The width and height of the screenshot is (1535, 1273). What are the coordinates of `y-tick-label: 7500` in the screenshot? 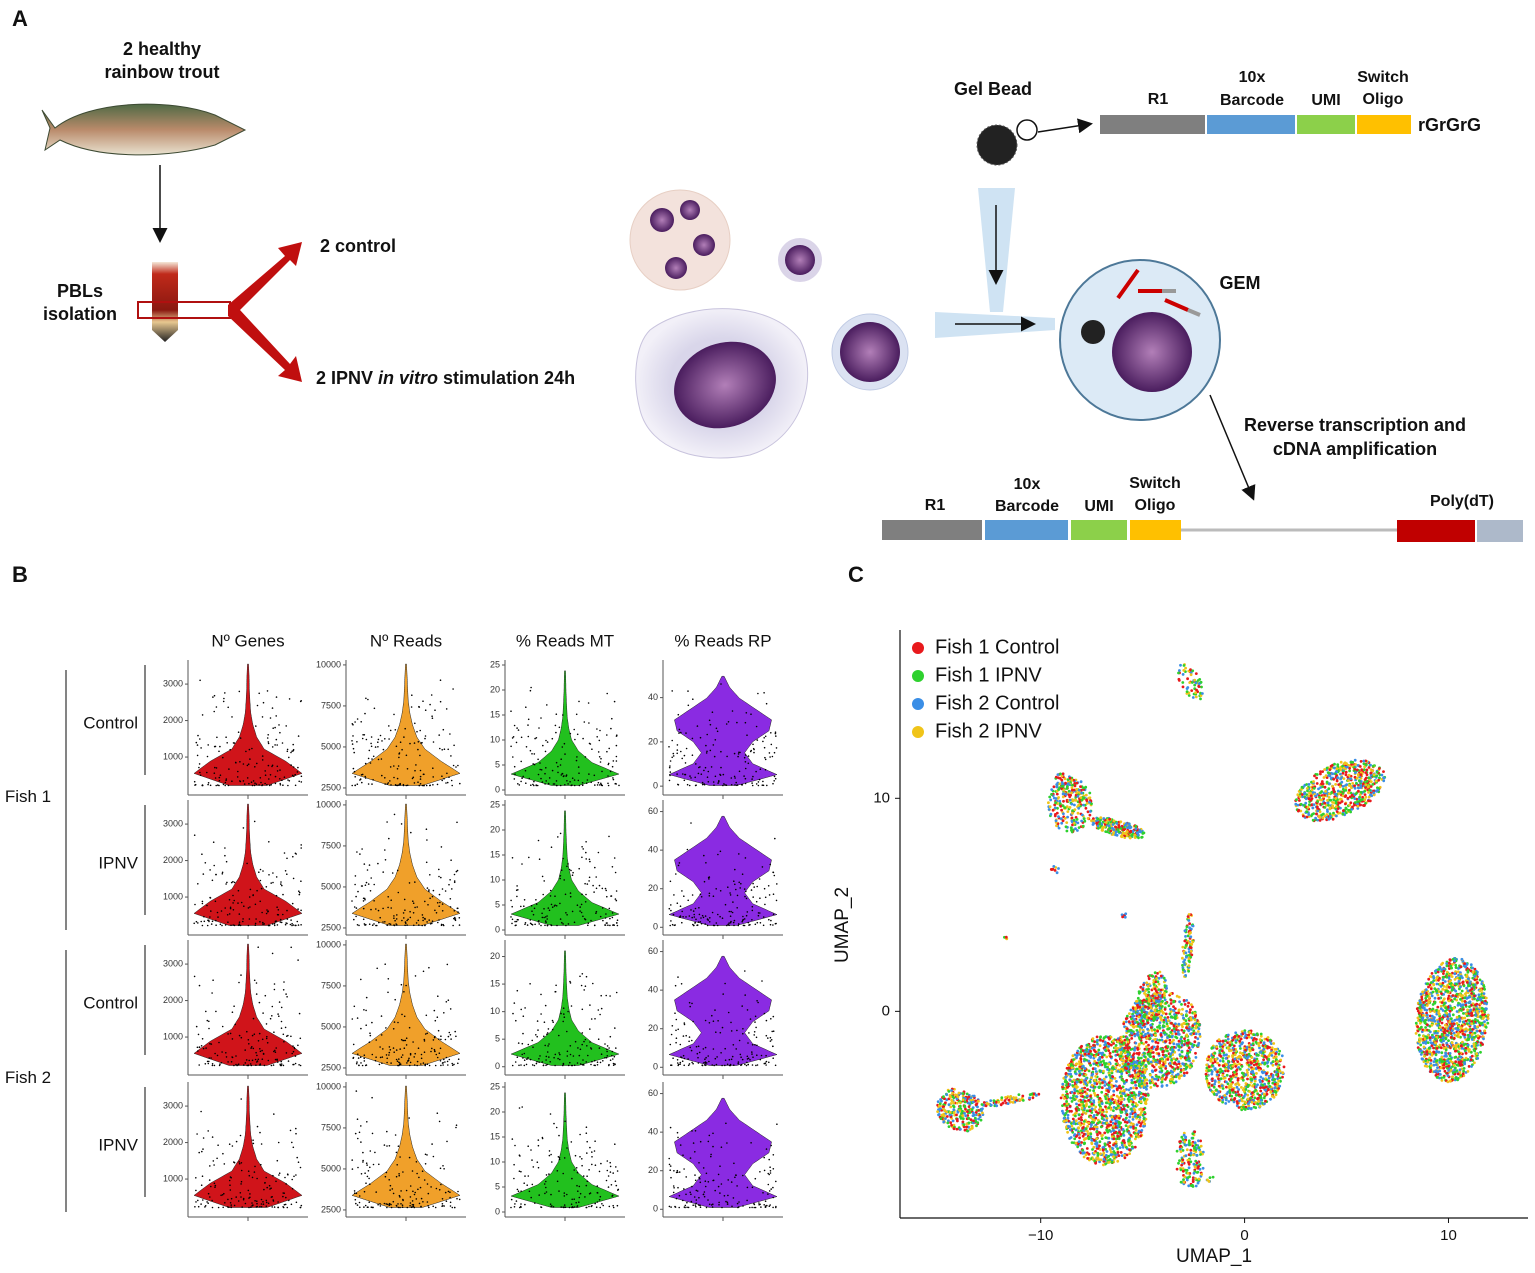 It's located at (331, 1127).